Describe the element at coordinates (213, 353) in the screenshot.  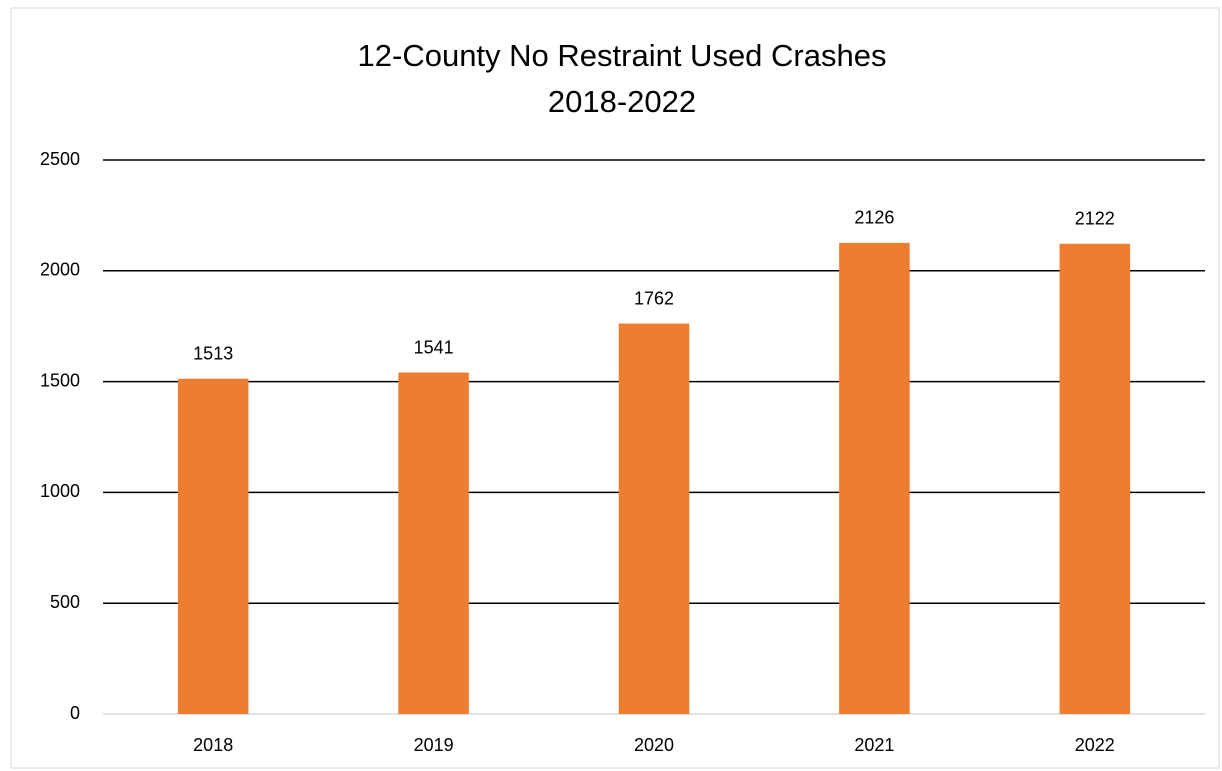
I see `data-label: 1513` at that location.